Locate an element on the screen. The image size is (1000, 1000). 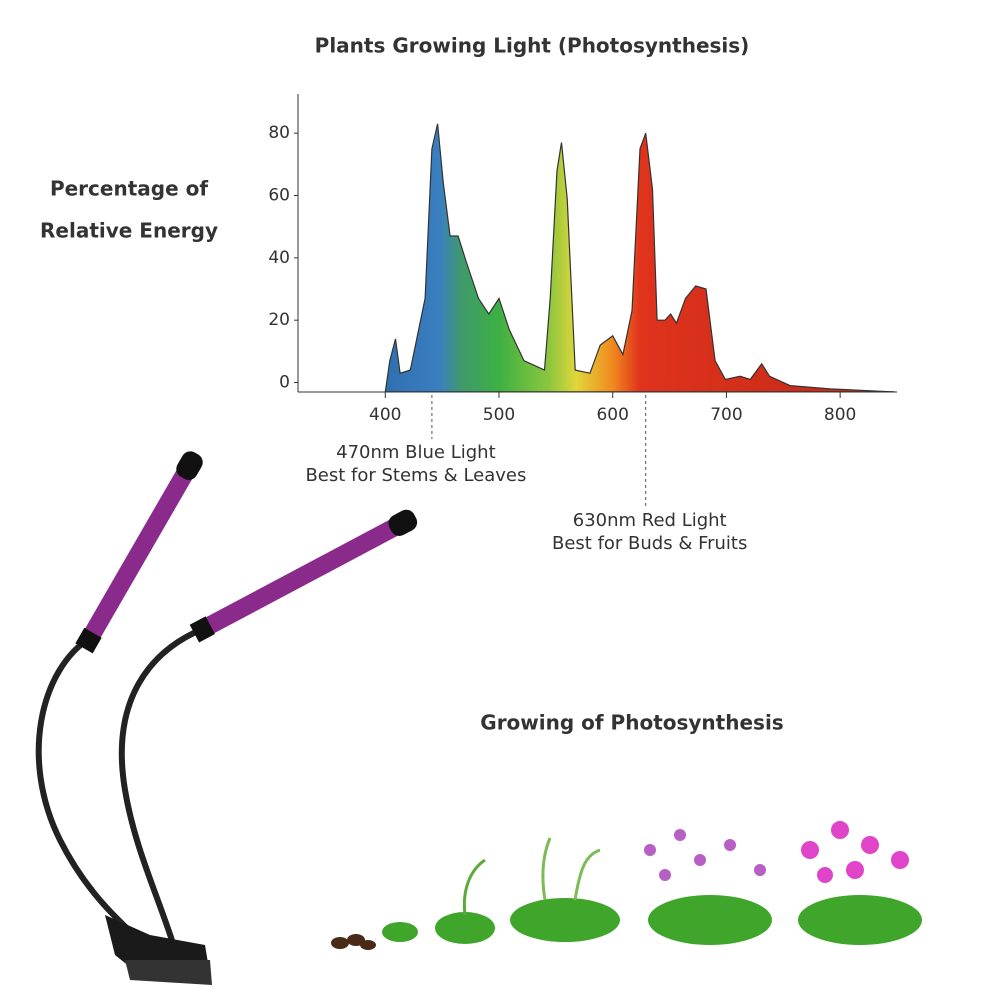
y-axis-label: Percentage of is located at coordinates (129, 189).